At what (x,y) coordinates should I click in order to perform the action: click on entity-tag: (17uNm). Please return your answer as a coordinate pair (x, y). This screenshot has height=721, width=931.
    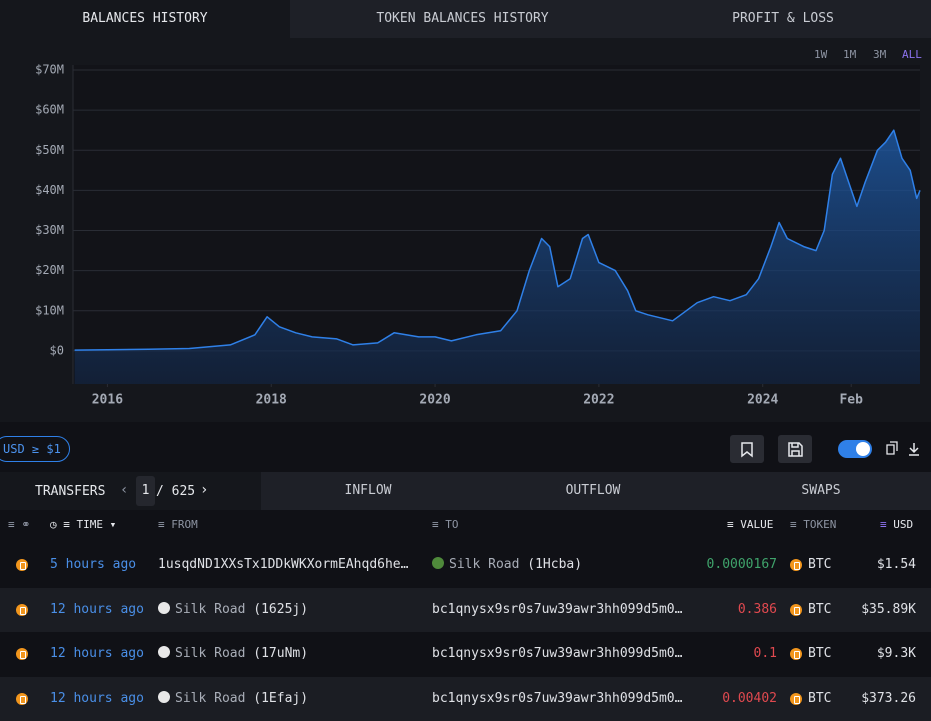
    Looking at the image, I should click on (280, 653).